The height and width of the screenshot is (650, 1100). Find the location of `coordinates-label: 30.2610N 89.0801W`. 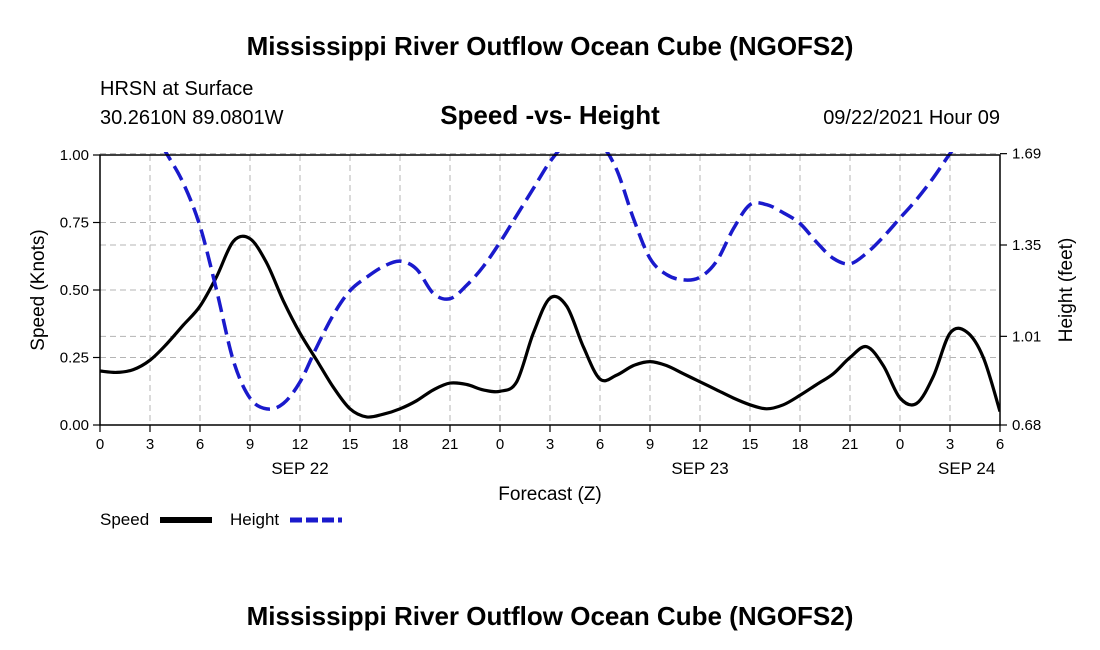

coordinates-label: 30.2610N 89.0801W is located at coordinates (192, 118).